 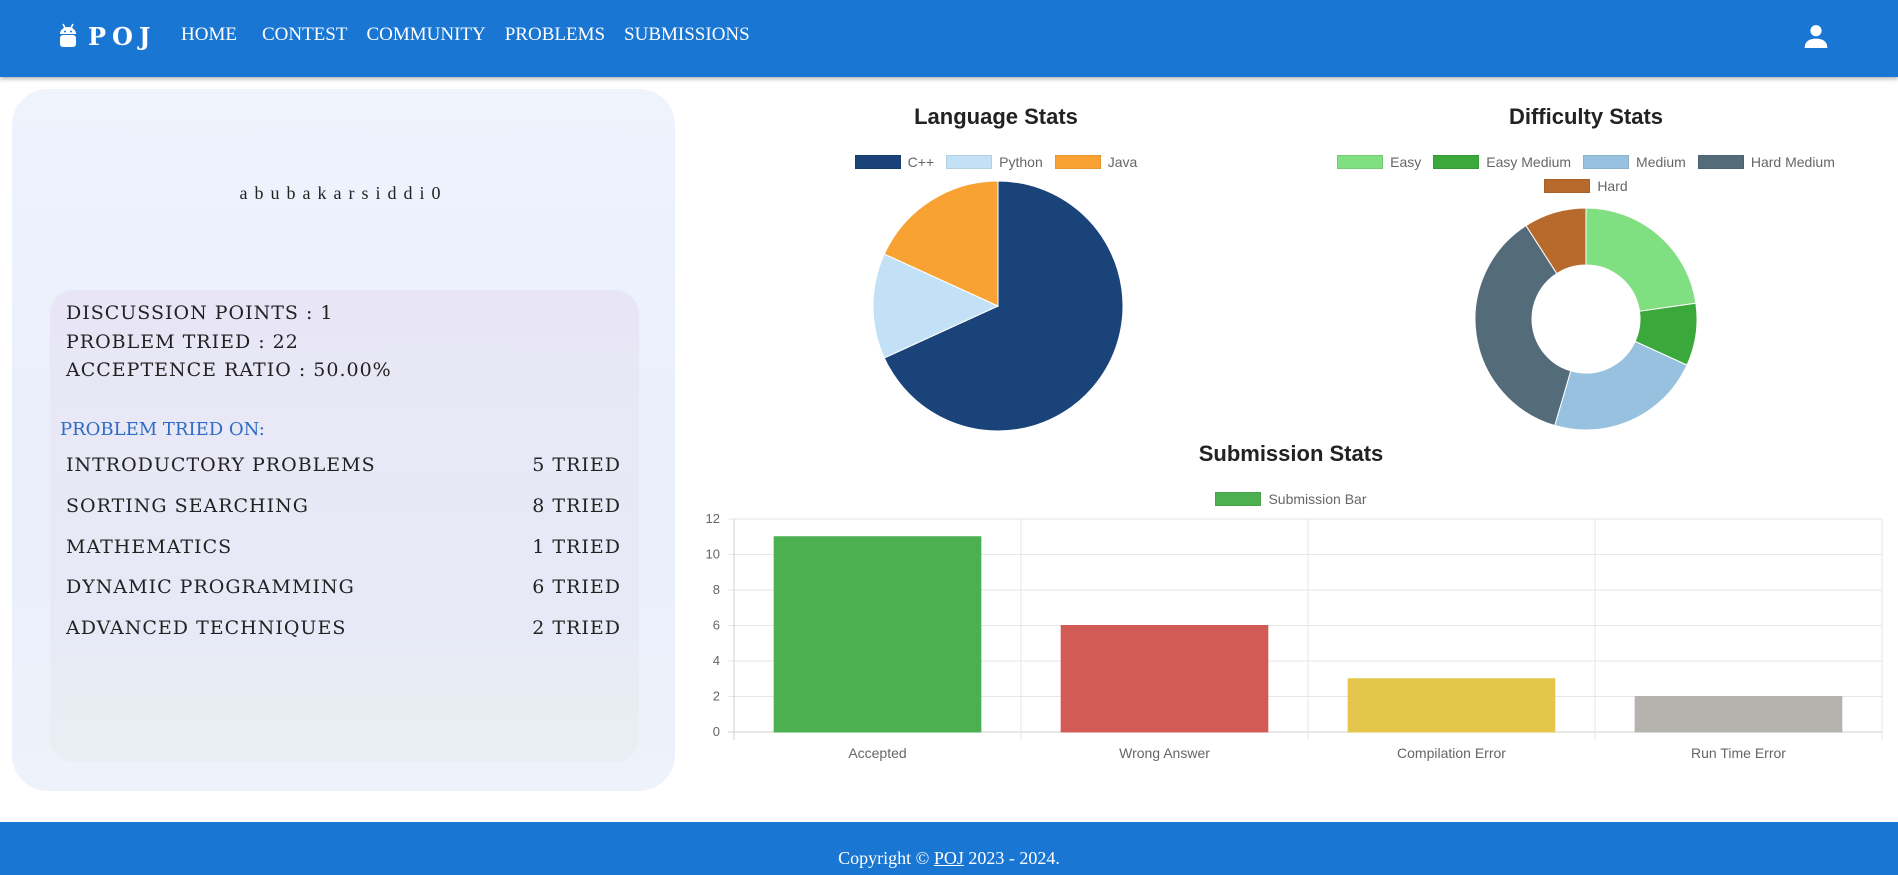 I want to click on y-tick-label: 2, so click(x=716, y=696).